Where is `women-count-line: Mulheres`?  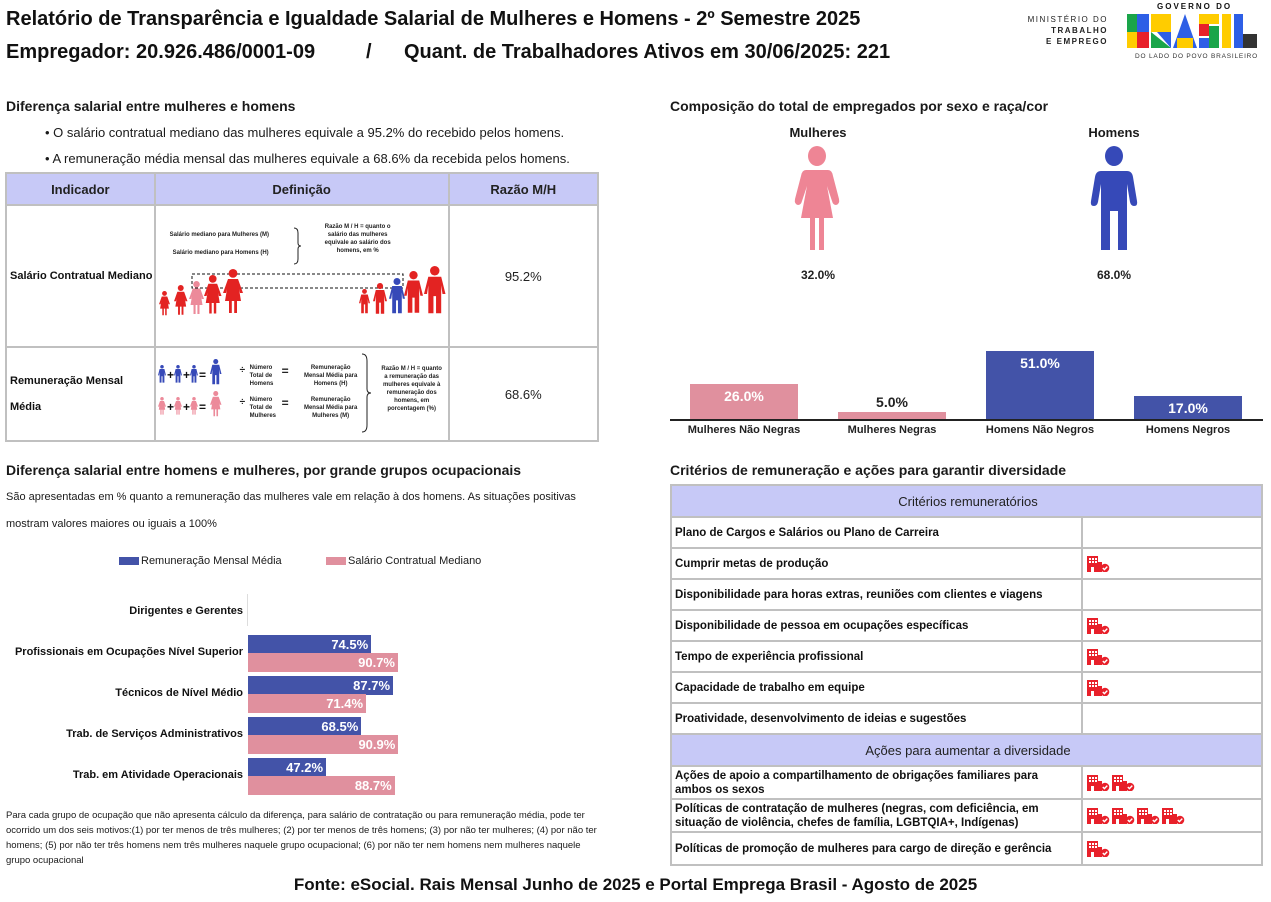
women-count-line: Mulheres is located at coordinates (262, 416).